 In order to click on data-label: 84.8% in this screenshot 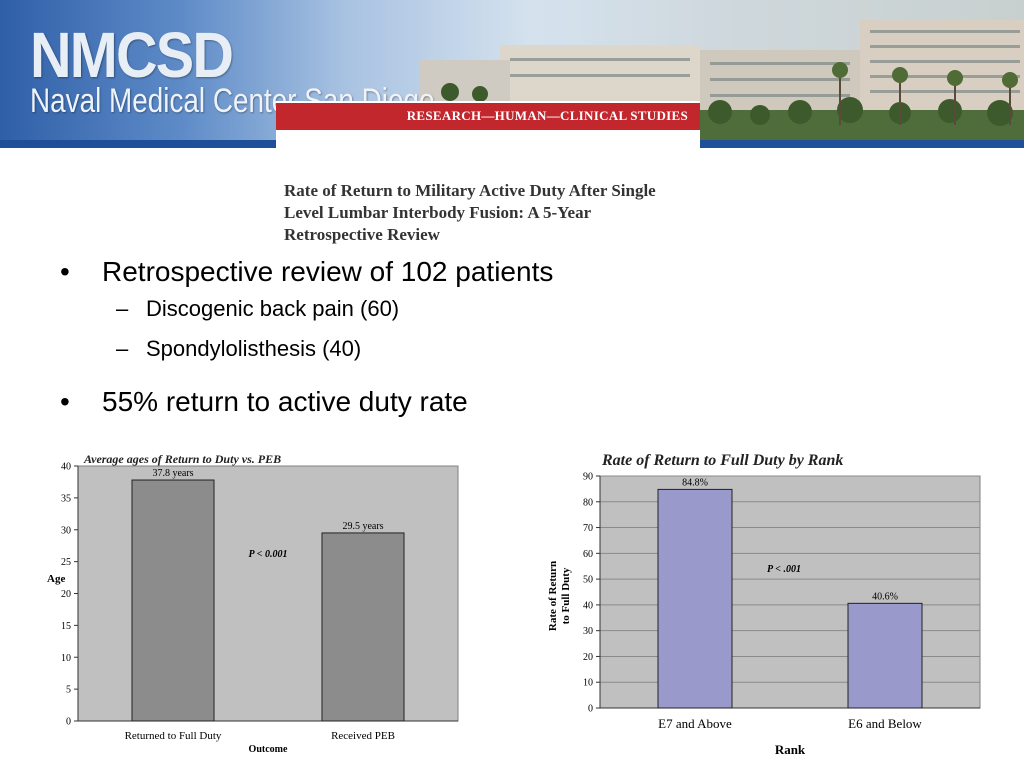, I will do `click(695, 482)`.